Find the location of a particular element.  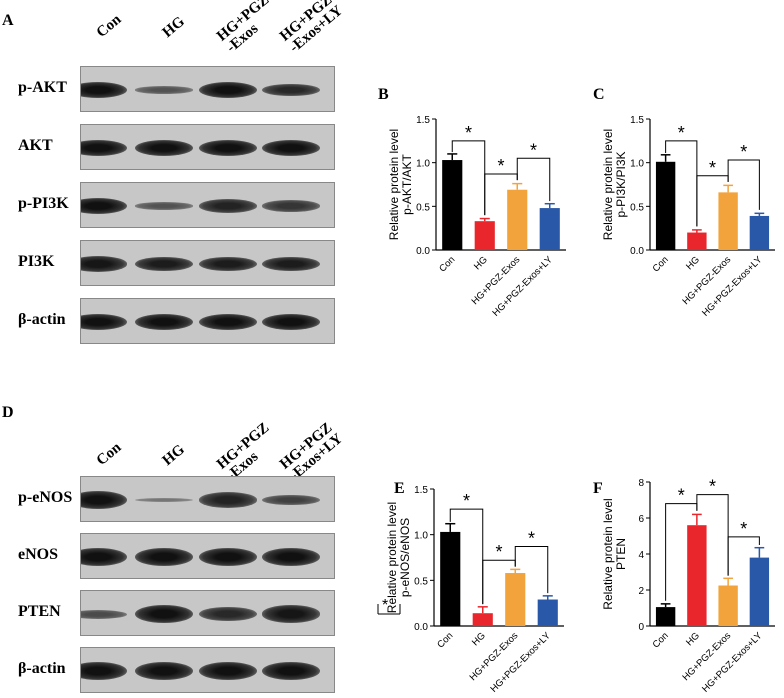

panel-letter-a: A is located at coordinates (8, 20).